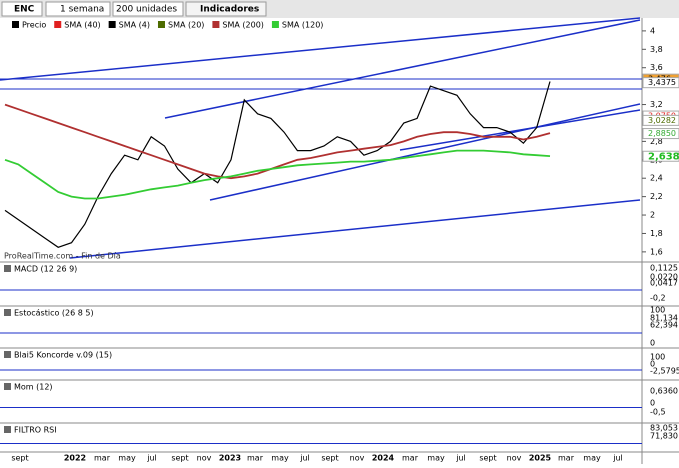  I want to click on timeframe-box, so click(78, 9).